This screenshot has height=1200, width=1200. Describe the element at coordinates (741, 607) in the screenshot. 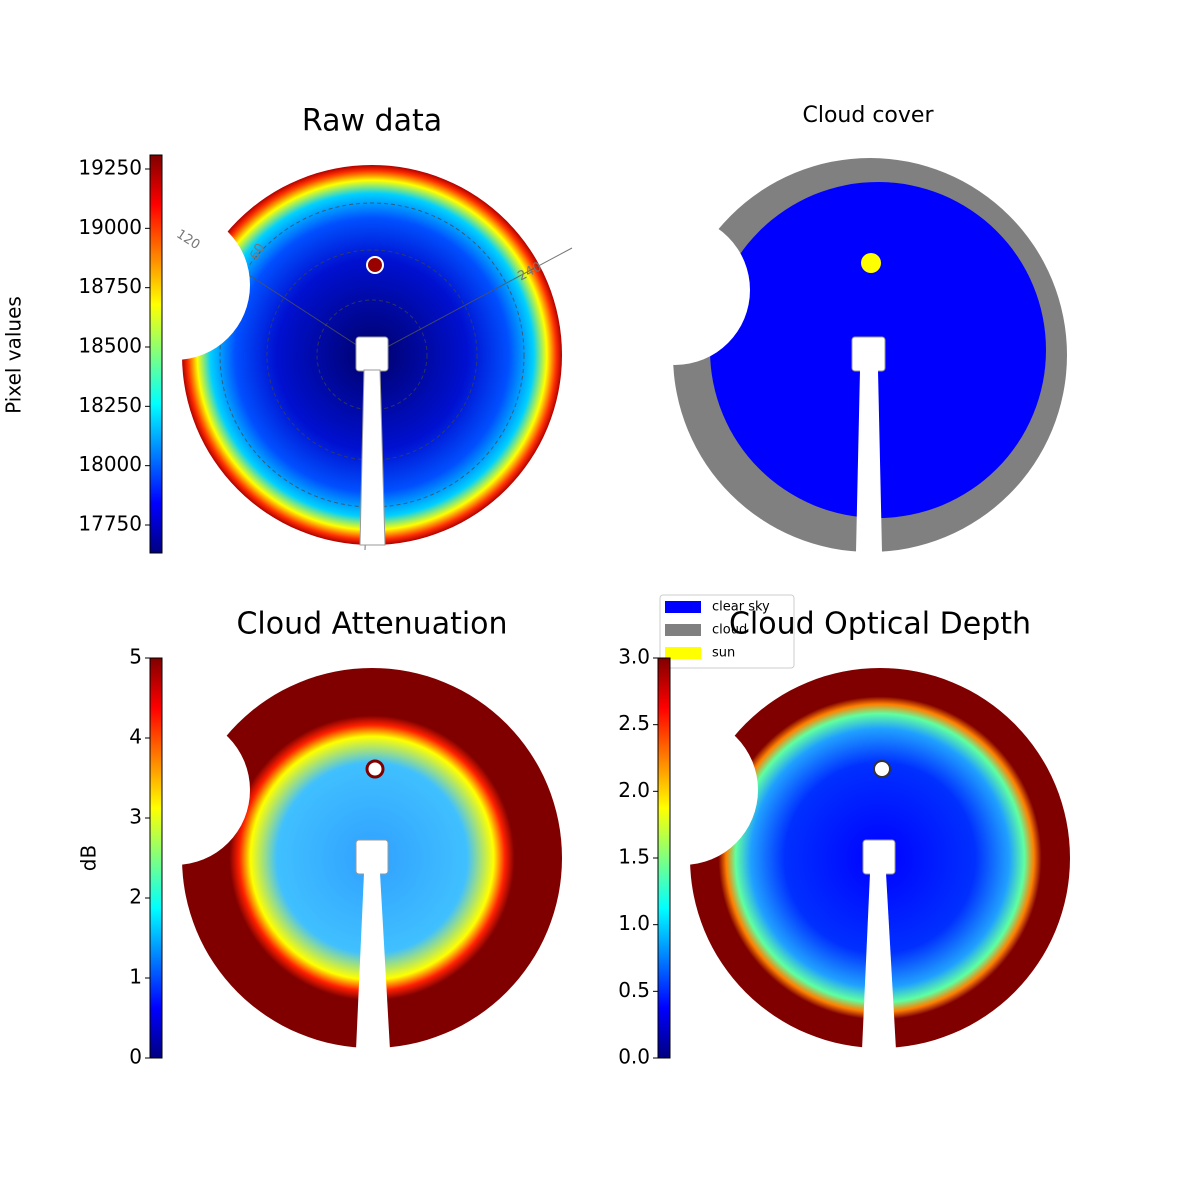

I see `legend-label: clear sky` at that location.